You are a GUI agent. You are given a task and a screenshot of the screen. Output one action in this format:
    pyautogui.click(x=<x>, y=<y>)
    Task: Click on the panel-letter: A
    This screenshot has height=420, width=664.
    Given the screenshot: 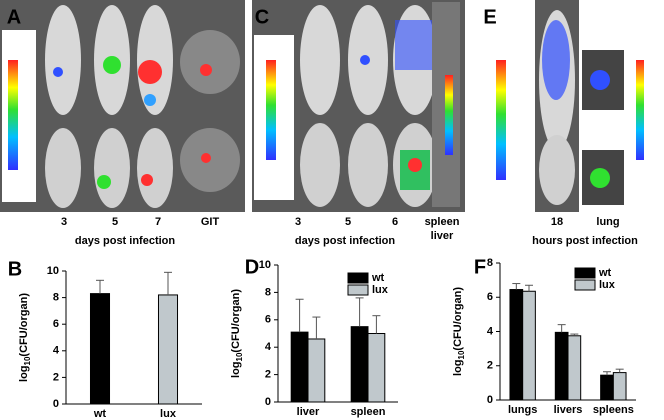 What is the action you would take?
    pyautogui.click(x=14, y=17)
    